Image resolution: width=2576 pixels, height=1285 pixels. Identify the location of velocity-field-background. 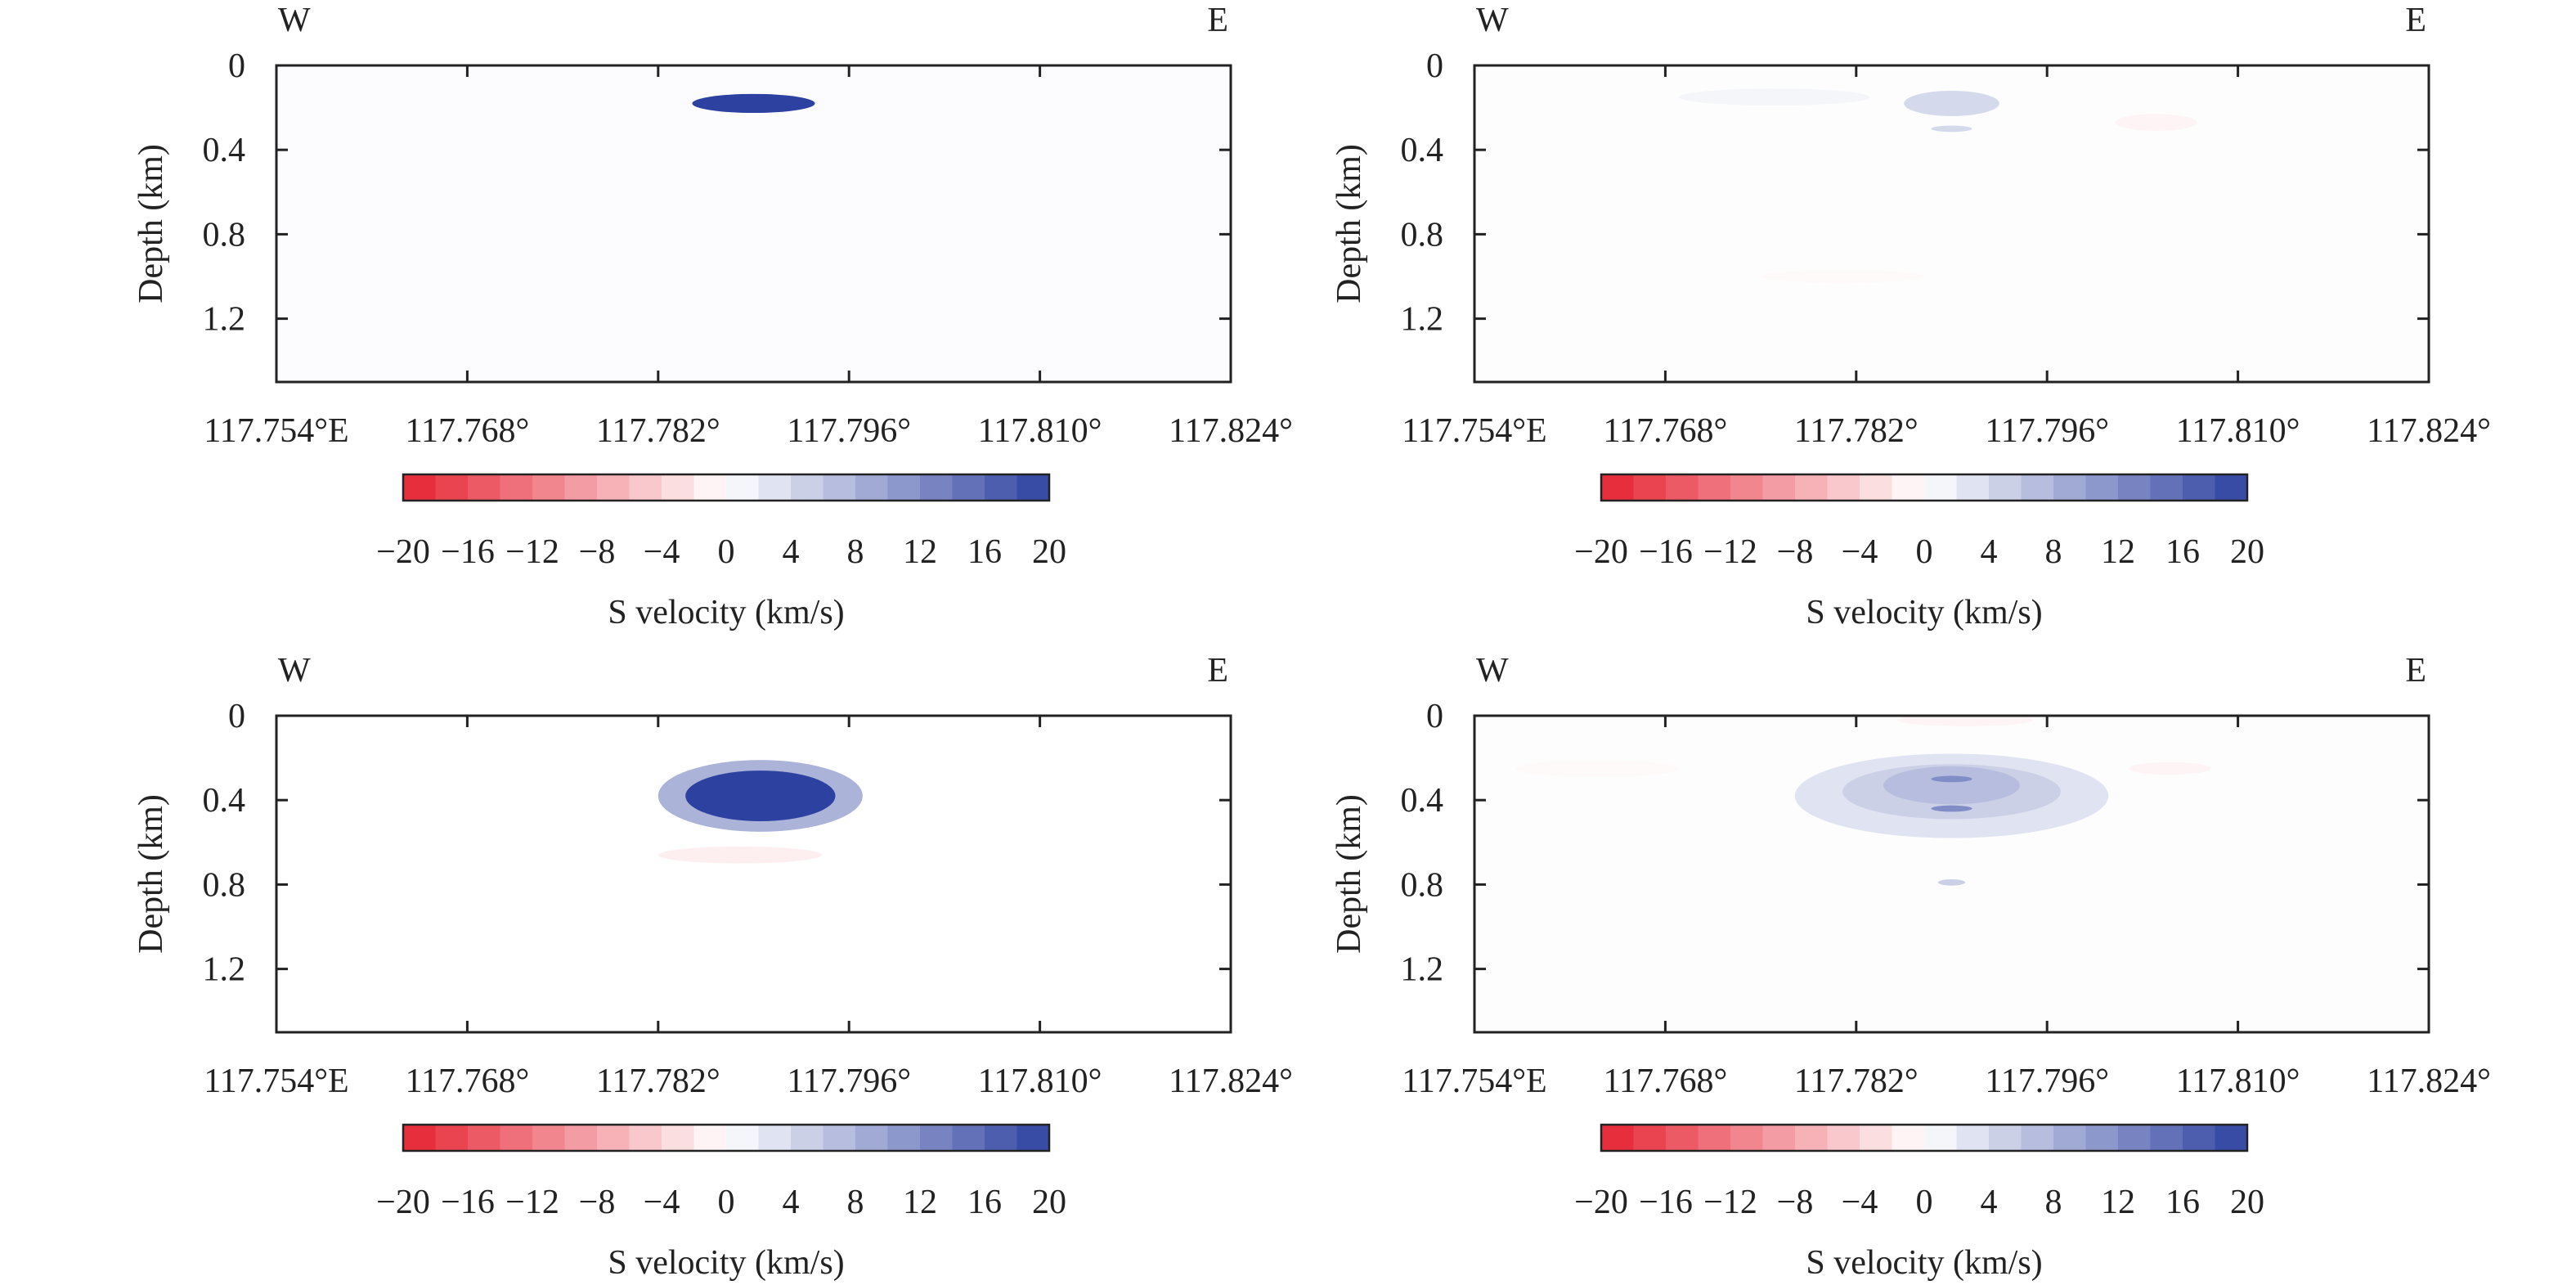
(1951, 224).